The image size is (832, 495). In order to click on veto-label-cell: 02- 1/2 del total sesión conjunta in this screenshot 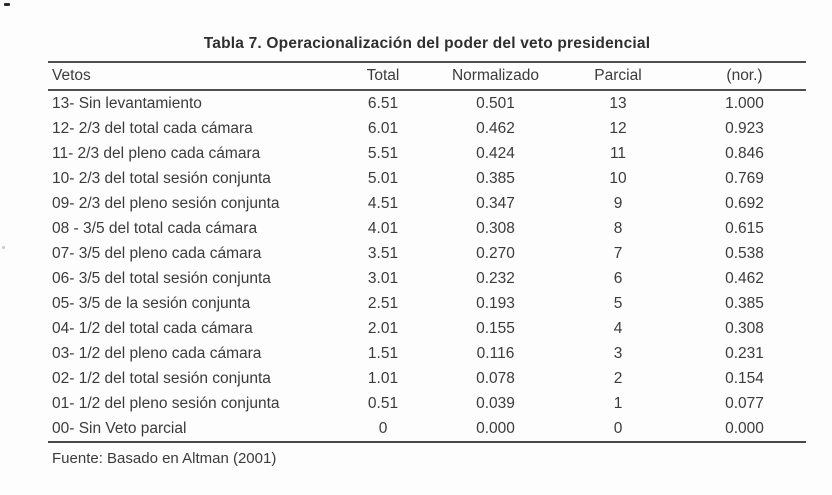, I will do `click(161, 378)`.